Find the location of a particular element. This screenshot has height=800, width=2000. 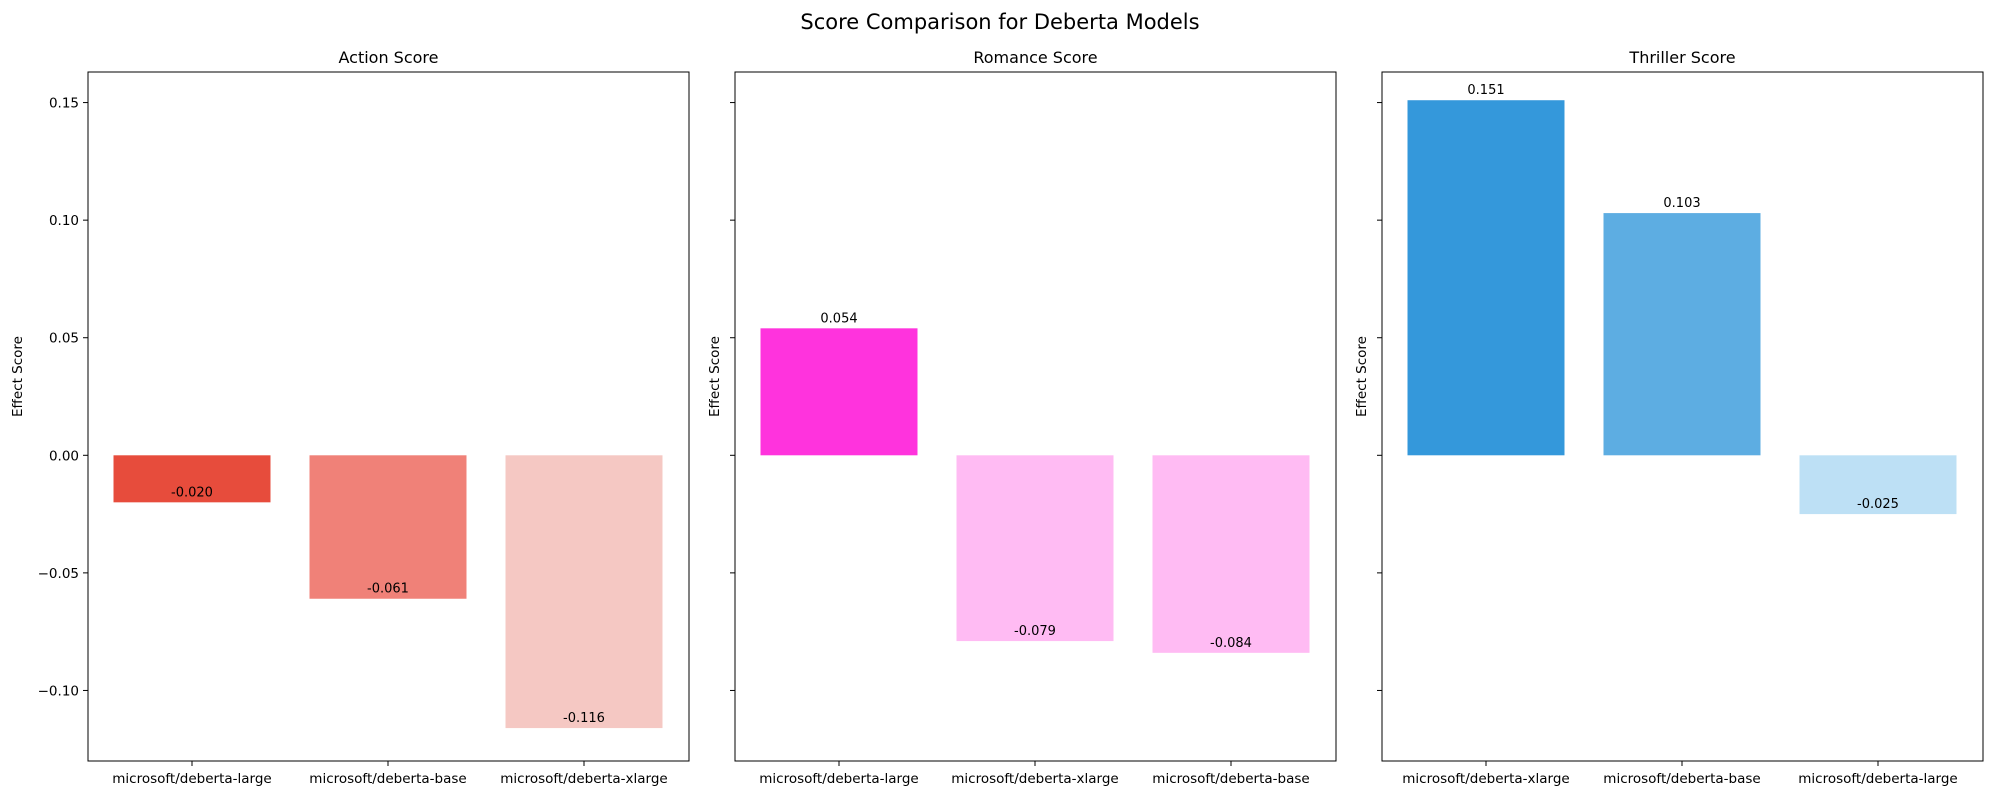

data-label: -0.020 is located at coordinates (192, 492).